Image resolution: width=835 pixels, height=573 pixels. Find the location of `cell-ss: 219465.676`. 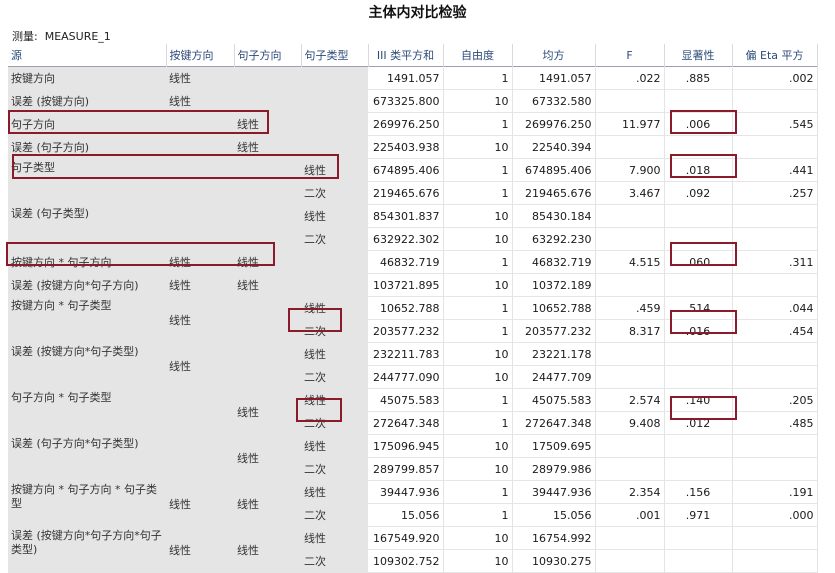

cell-ss: 219465.676 is located at coordinates (406, 193).